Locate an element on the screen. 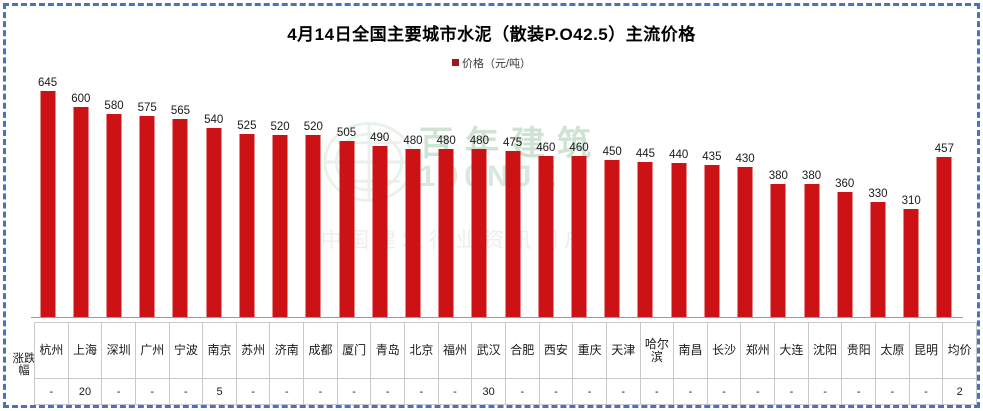  bar-value-label: 330 is located at coordinates (878, 194).